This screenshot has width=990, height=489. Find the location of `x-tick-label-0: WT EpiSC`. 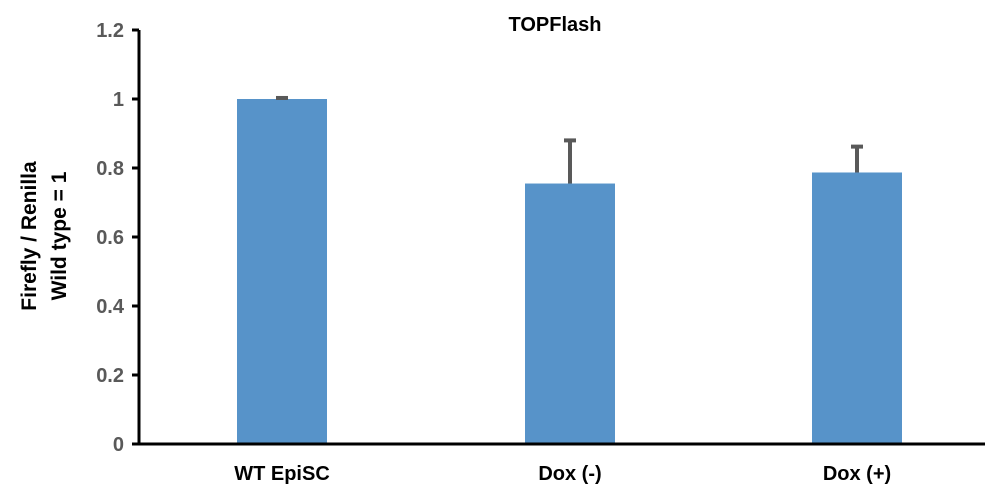

x-tick-label-0: WT EpiSC is located at coordinates (282, 474).